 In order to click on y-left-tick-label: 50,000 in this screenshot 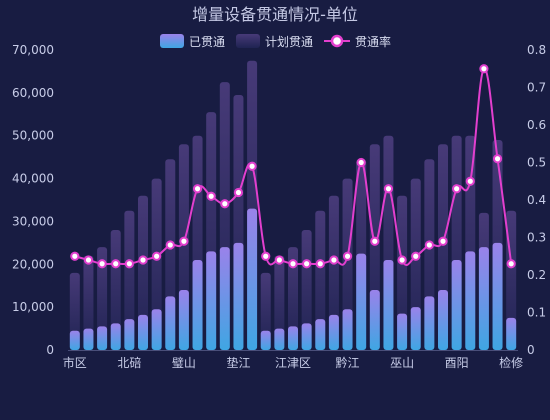, I will do `click(33, 136)`.